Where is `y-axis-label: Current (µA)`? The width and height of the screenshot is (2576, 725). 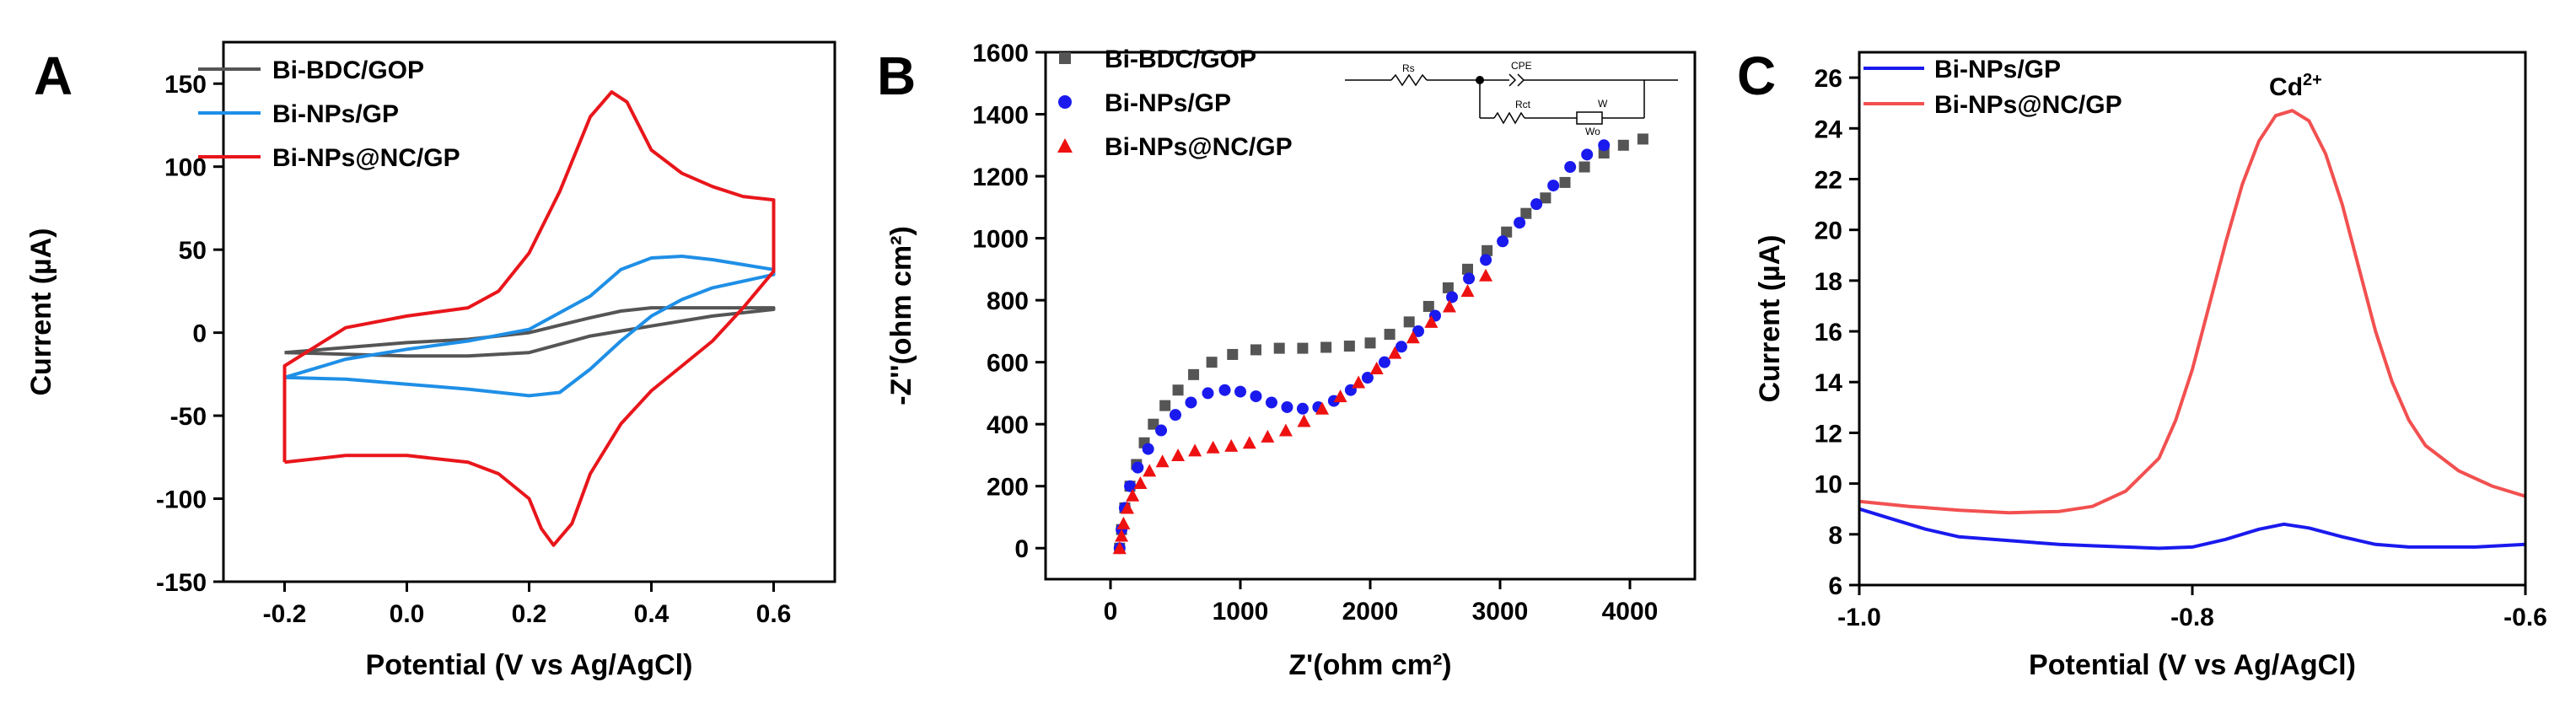
y-axis-label: Current (µA) is located at coordinates (1770, 318).